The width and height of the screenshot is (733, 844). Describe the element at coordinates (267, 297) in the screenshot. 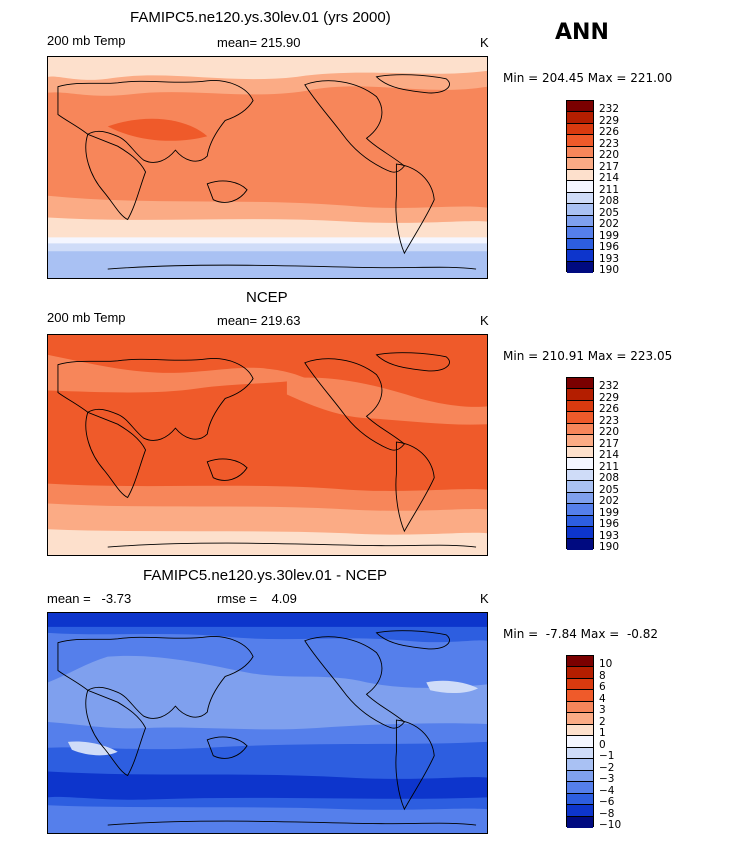

I see `panel2-title: NCEP` at that location.